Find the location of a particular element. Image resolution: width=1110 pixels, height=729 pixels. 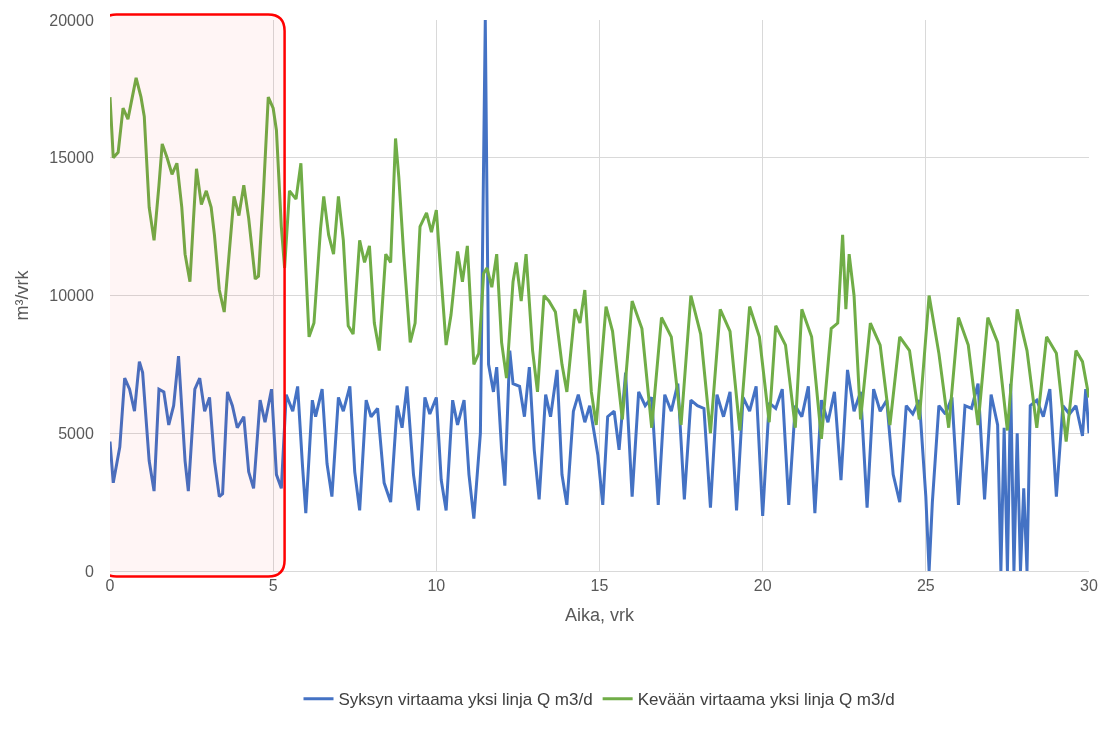

x-axis-title: Aika, vrk is located at coordinates (599, 615).